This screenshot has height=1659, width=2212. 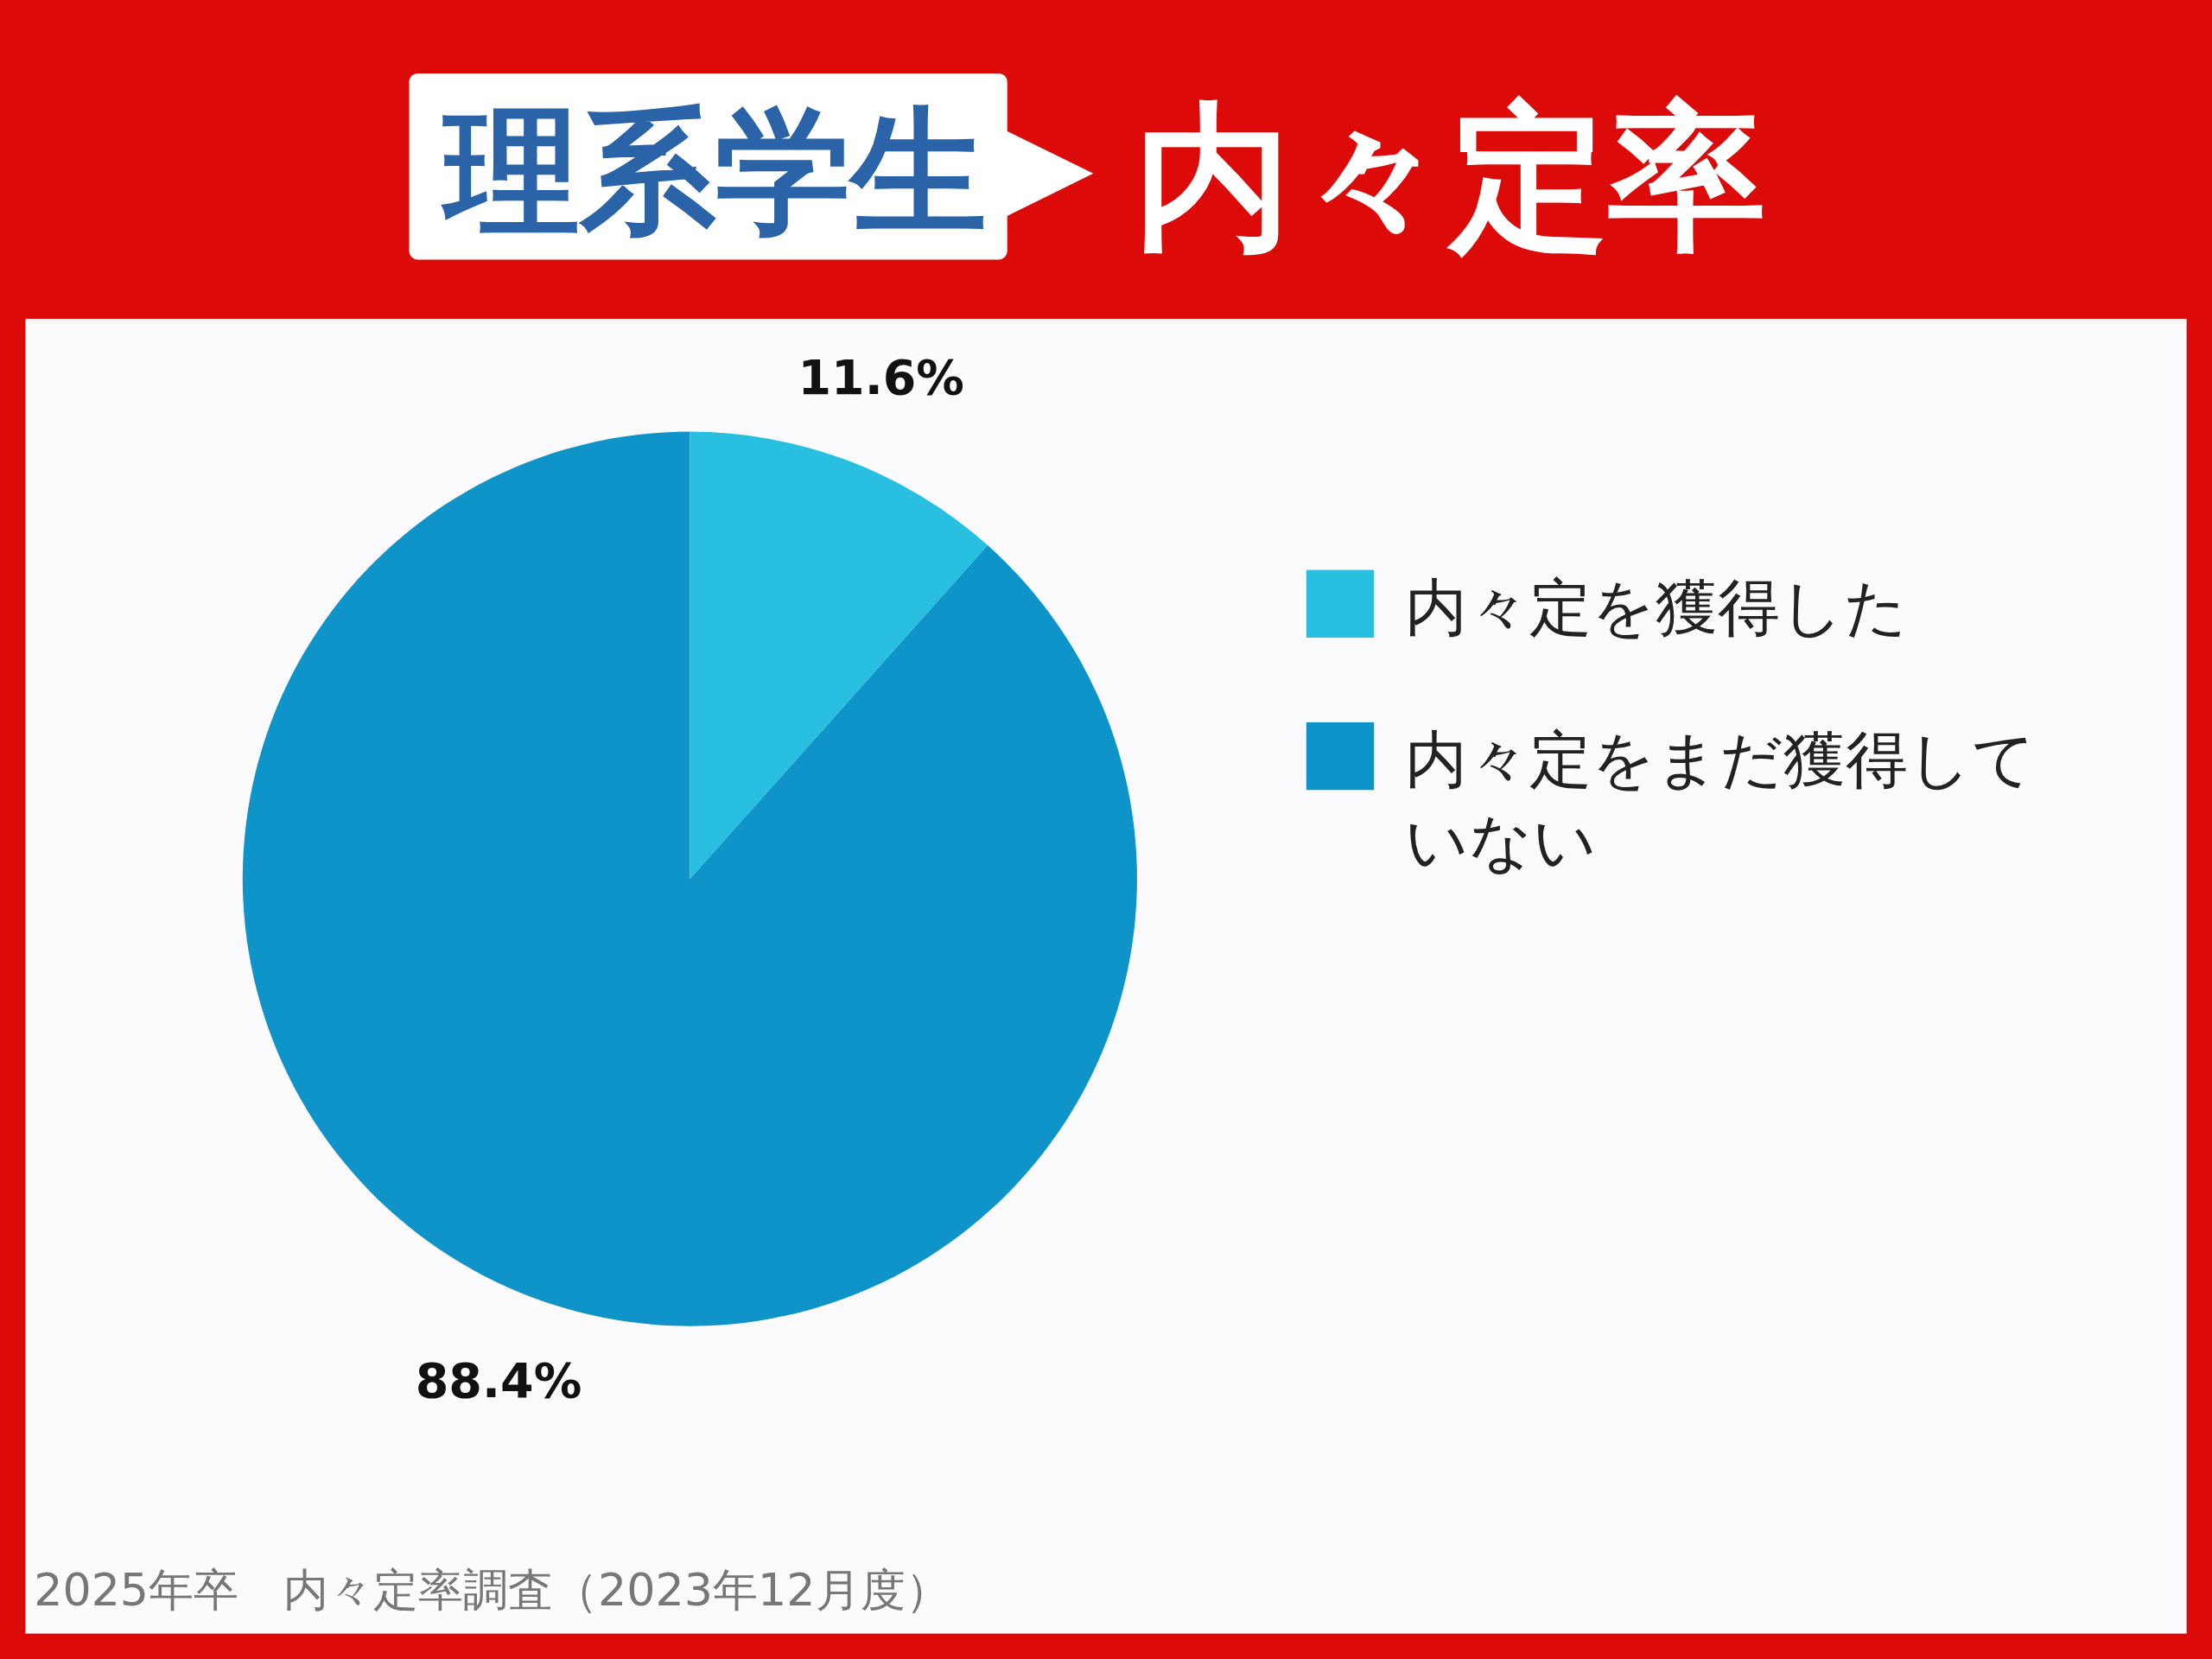 I want to click on chart-title: 理系学生, so click(x=713, y=172).